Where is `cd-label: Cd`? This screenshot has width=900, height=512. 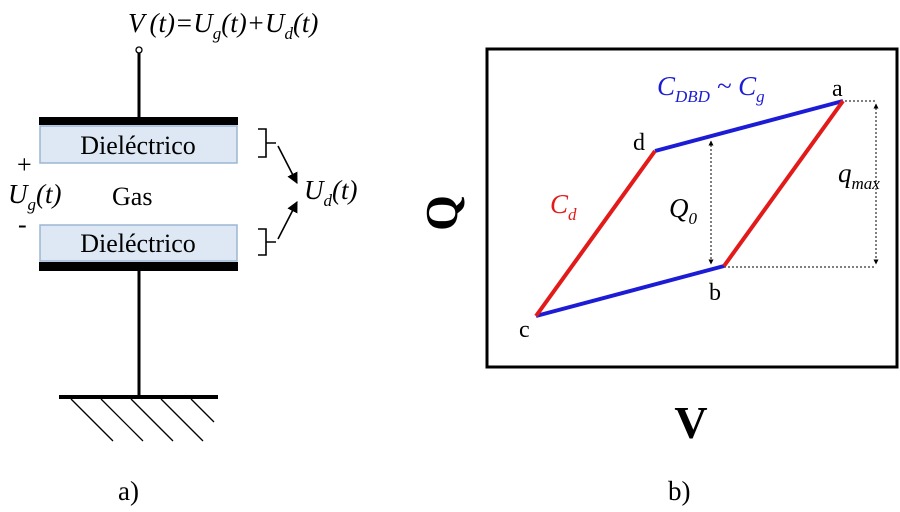
cd-label: Cd is located at coordinates (563, 206).